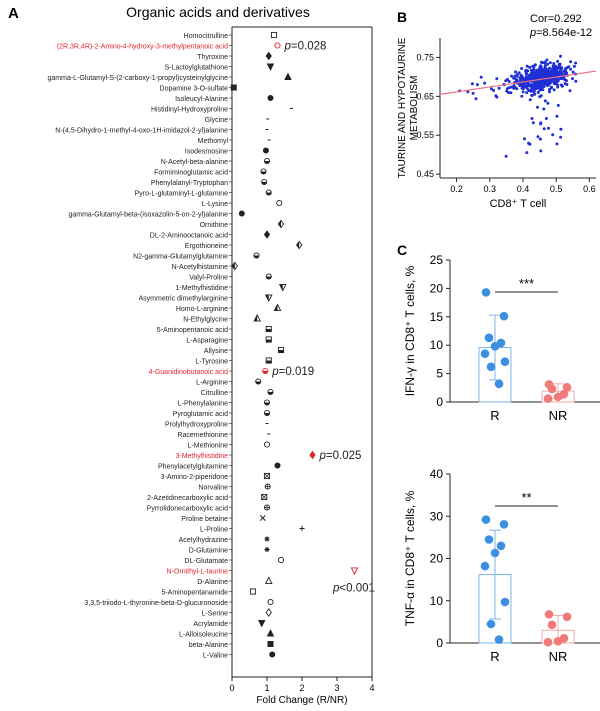 This screenshot has width=600, height=711. Describe the element at coordinates (437, 288) in the screenshot. I see `panel-c-y-tick-label: 20` at that location.